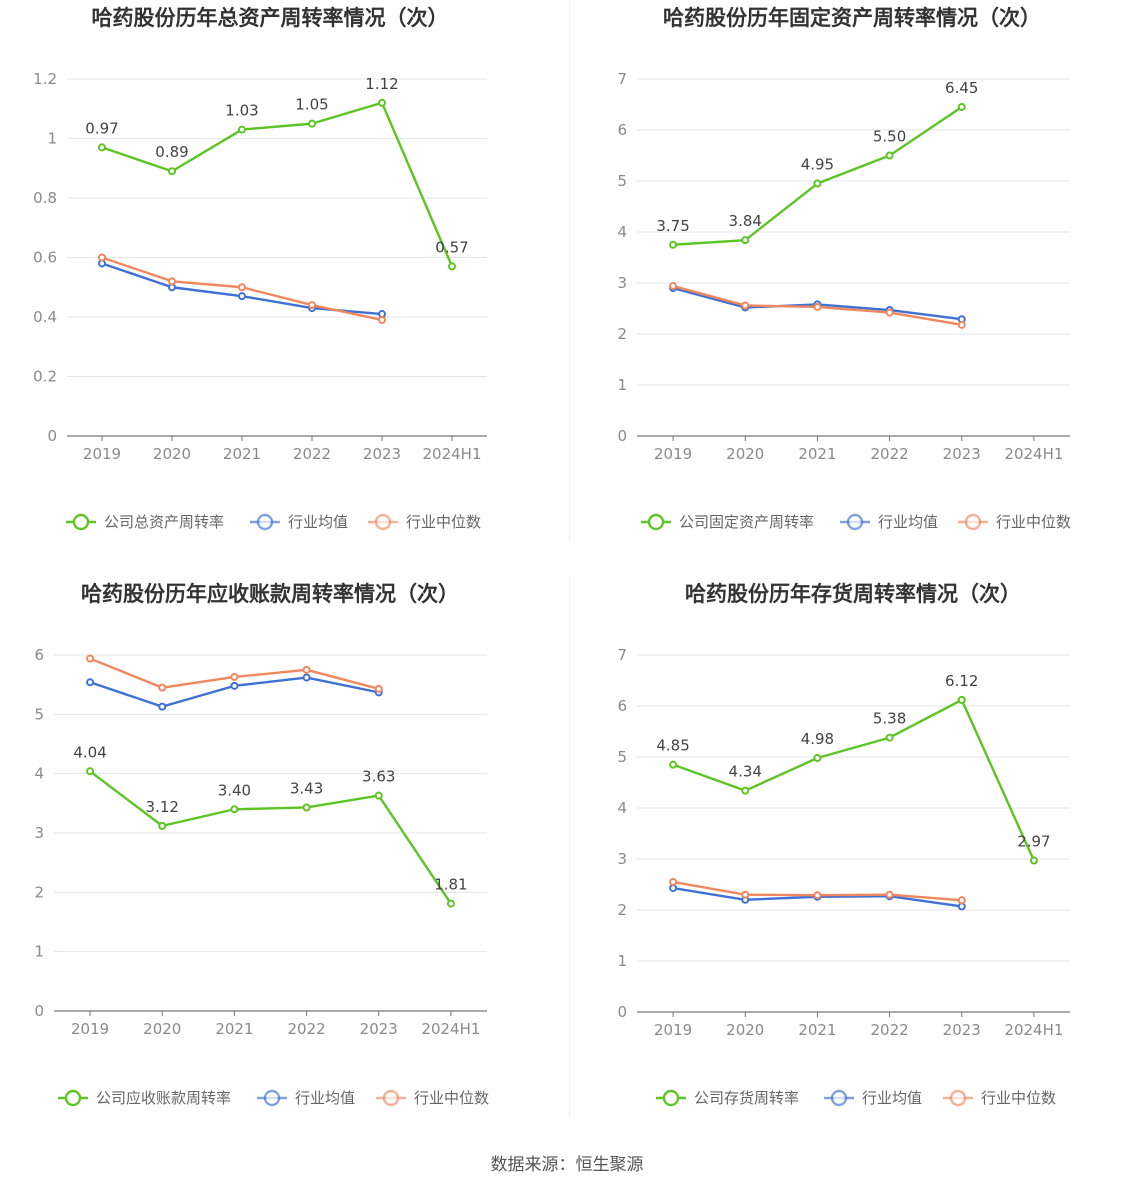 The width and height of the screenshot is (1134, 1188). Describe the element at coordinates (622, 859) in the screenshot. I see `y-tick-label: 3` at that location.